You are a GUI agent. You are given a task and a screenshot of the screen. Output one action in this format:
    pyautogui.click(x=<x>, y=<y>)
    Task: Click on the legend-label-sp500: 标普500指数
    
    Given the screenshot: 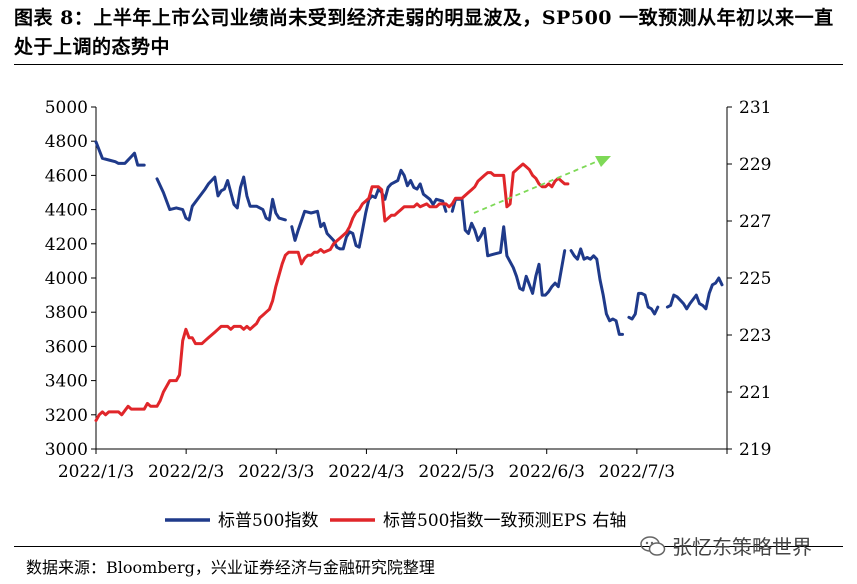 What is the action you would take?
    pyautogui.click(x=268, y=521)
    